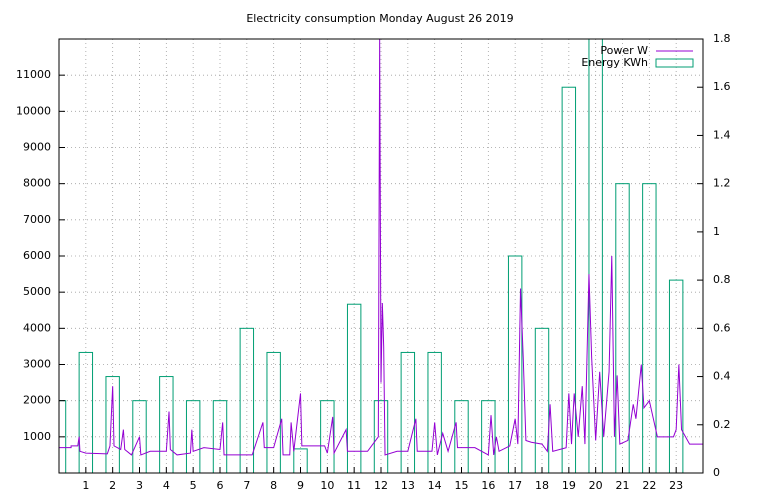  What do you see at coordinates (722, 38) in the screenshot?
I see `y2-tick-label: 1.8` at bounding box center [722, 38].